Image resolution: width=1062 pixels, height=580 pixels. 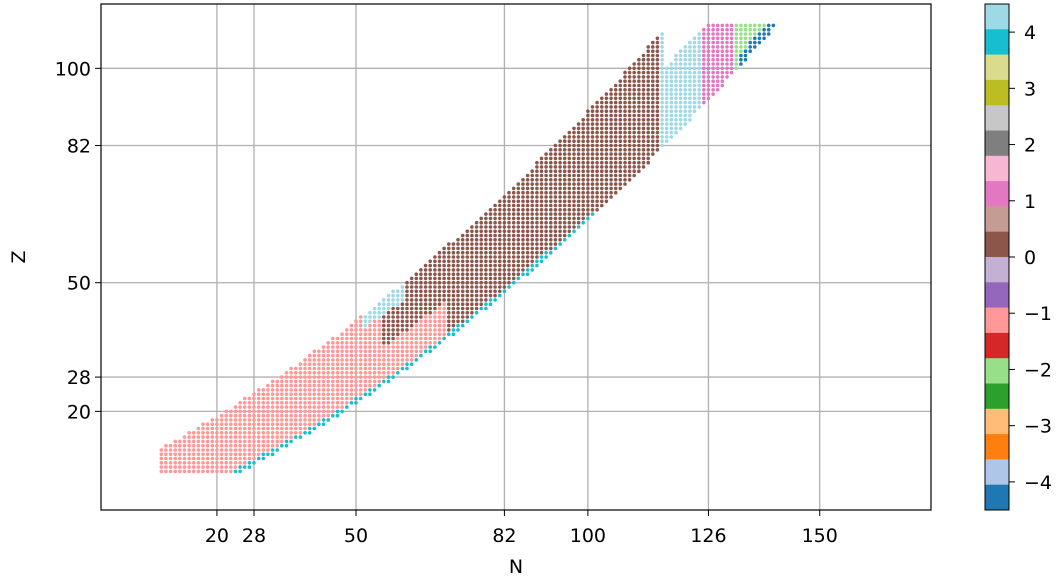 I want to click on x-tick-label: 82, so click(x=504, y=536).